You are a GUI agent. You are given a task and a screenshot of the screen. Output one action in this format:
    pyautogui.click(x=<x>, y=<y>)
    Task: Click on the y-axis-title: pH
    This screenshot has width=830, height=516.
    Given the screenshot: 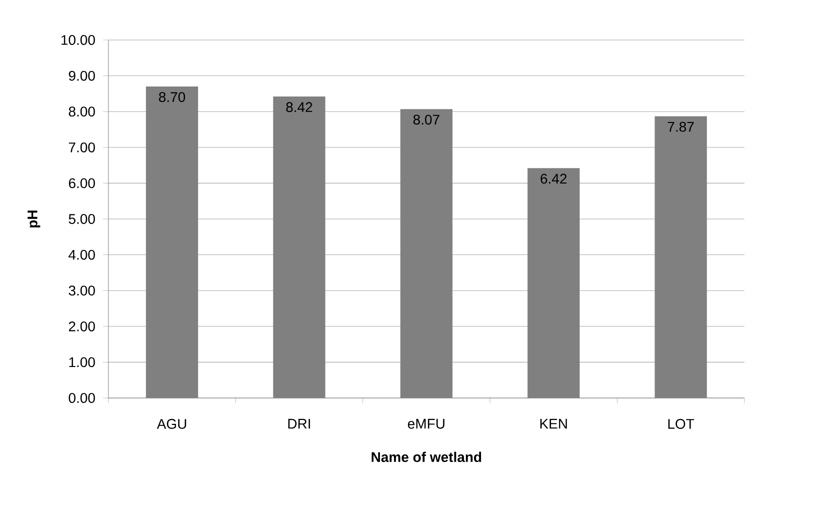 What is the action you would take?
    pyautogui.click(x=34, y=219)
    